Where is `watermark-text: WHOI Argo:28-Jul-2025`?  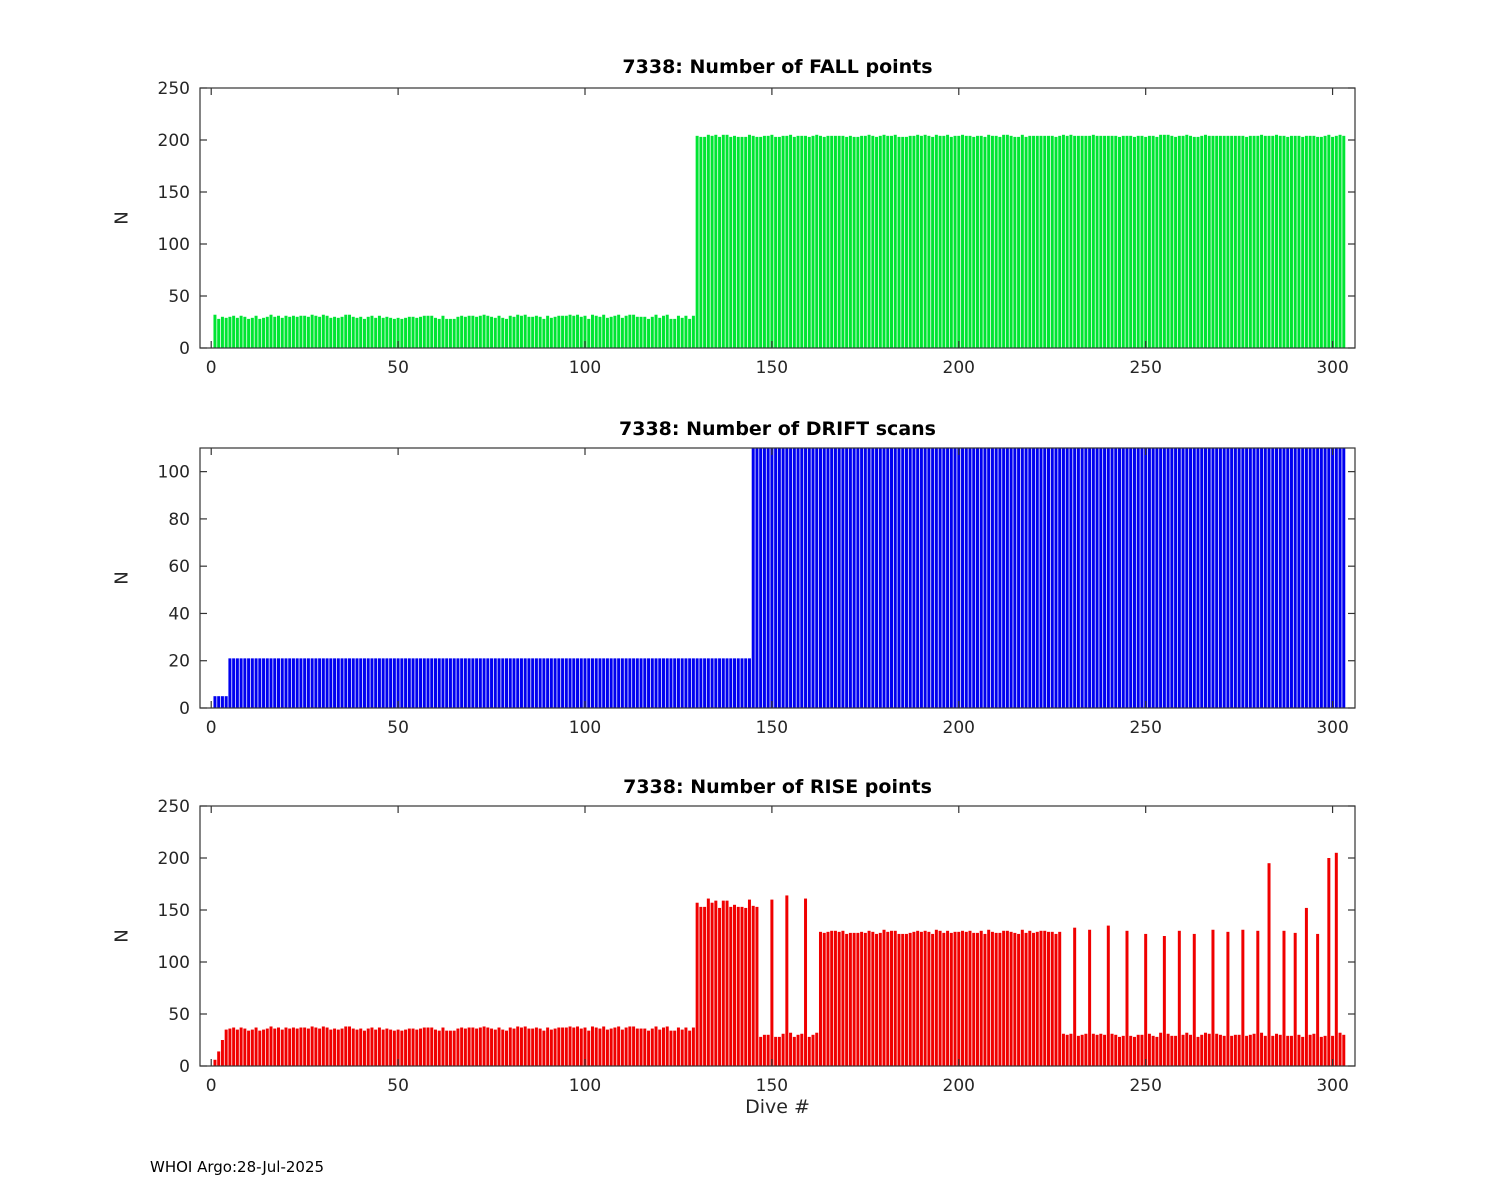 watermark-text: WHOI Argo:28-Jul-2025 is located at coordinates (237, 1167).